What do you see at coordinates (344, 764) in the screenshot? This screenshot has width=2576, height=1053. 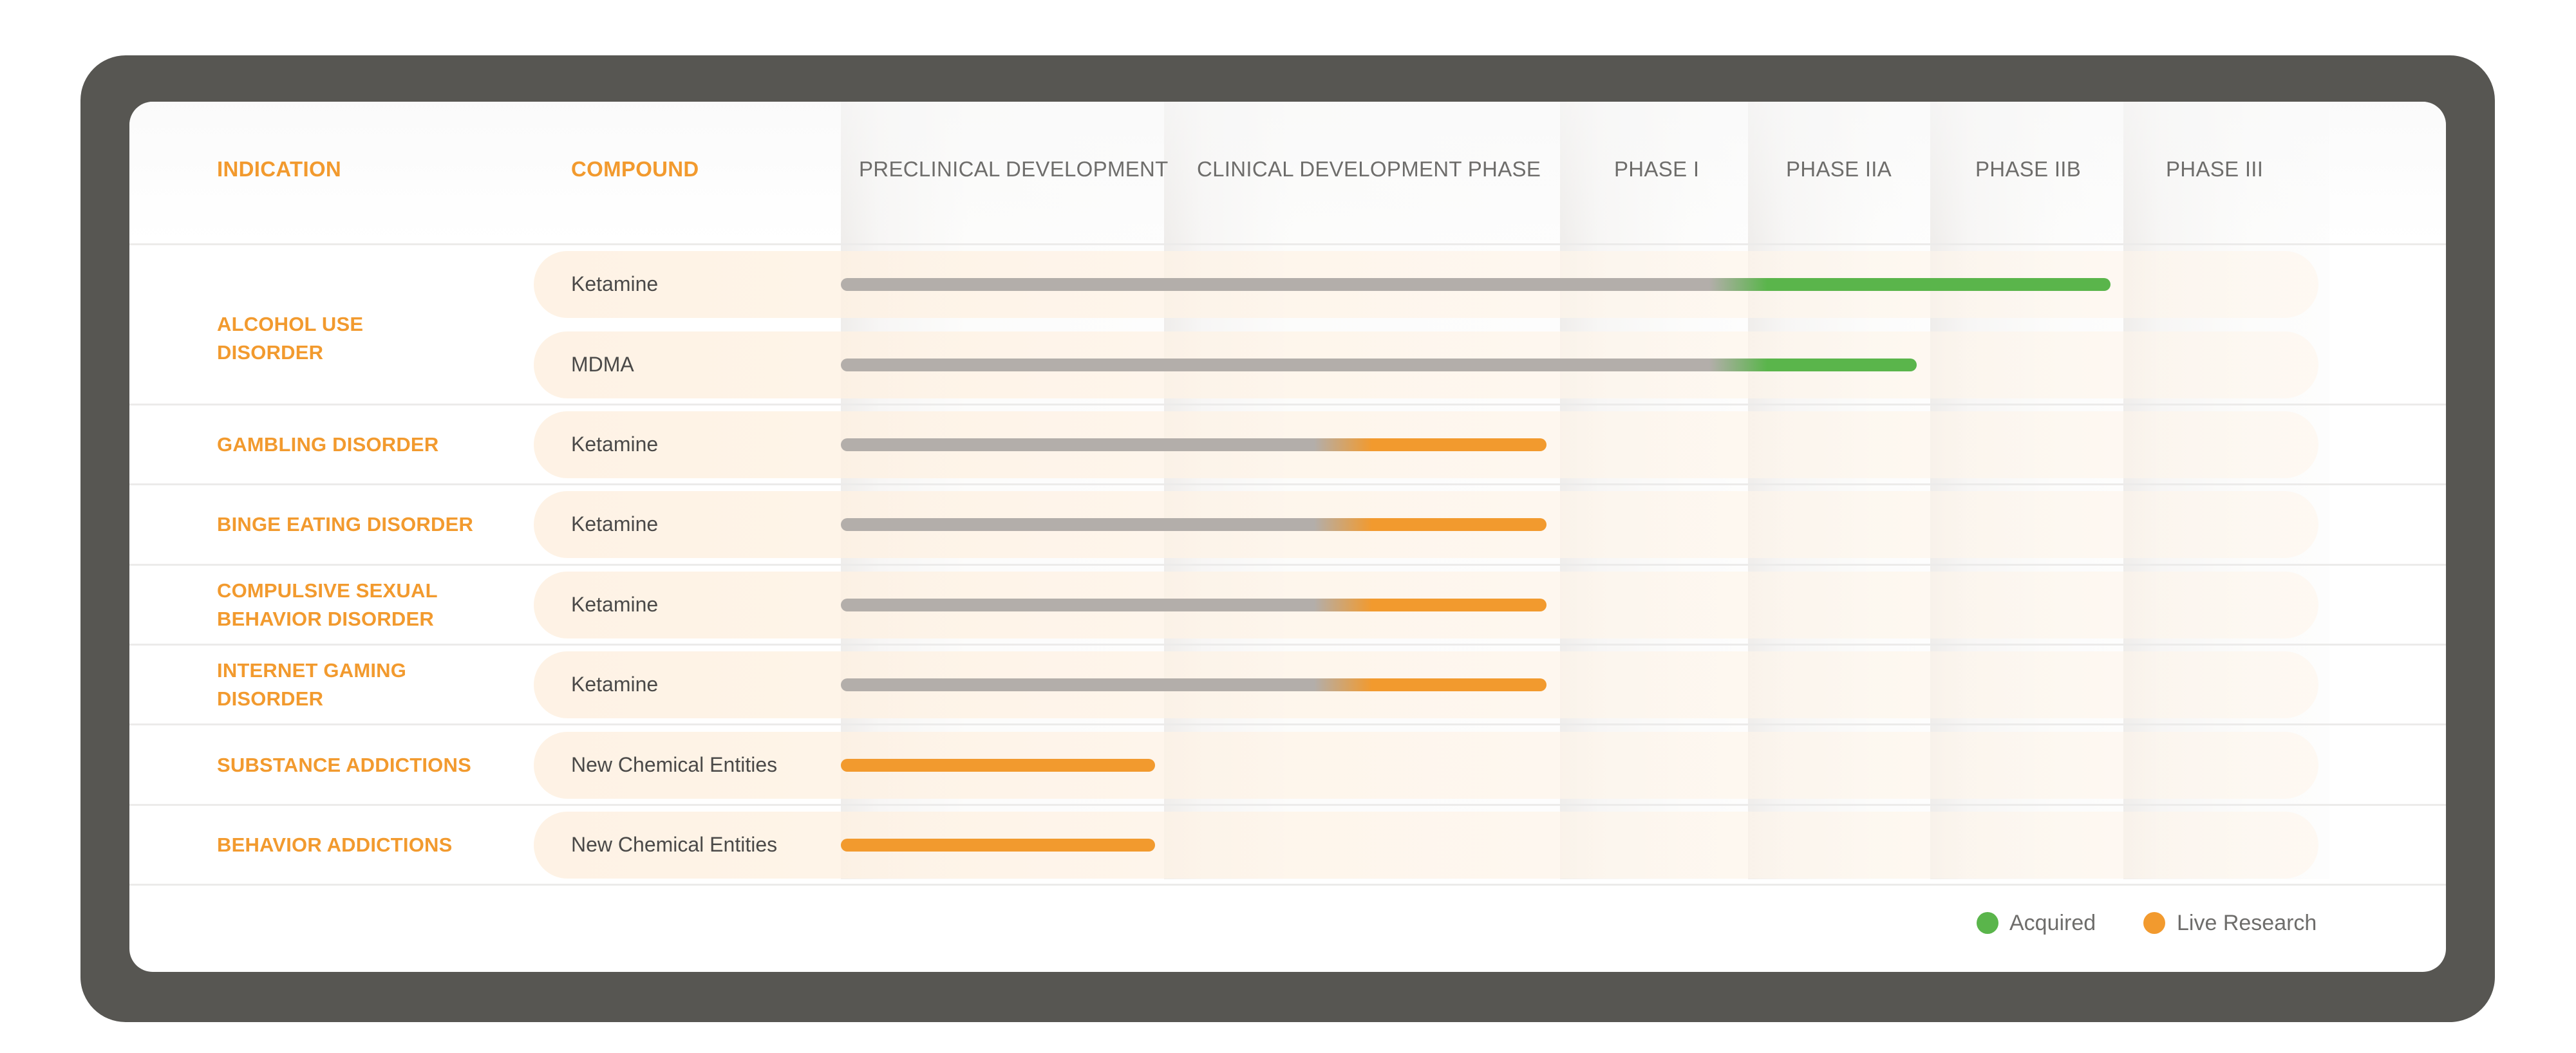 I see `indication-label: SUBSTANCE ADDICTIONS` at bounding box center [344, 764].